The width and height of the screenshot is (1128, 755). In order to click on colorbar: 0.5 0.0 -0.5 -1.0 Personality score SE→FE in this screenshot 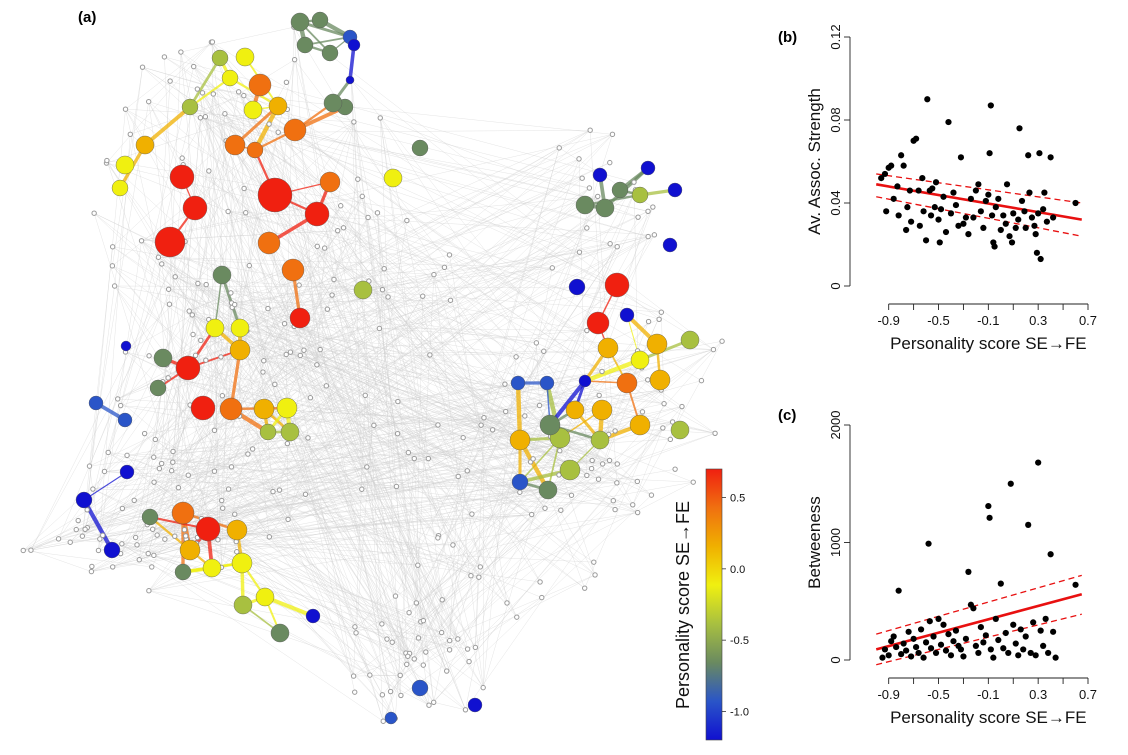, I will do `click(711, 604)`.